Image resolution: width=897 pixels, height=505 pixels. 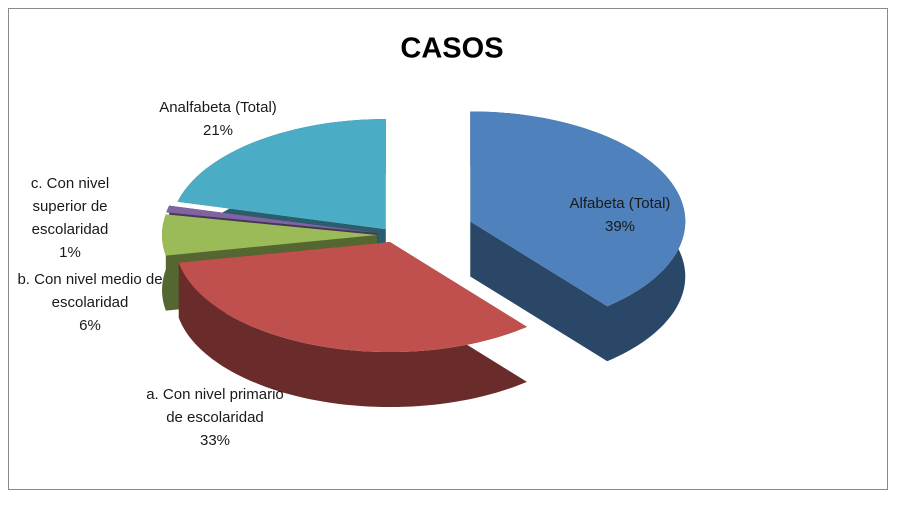 I want to click on data-label: Alfabeta (Total) 39%, so click(x=620, y=215).